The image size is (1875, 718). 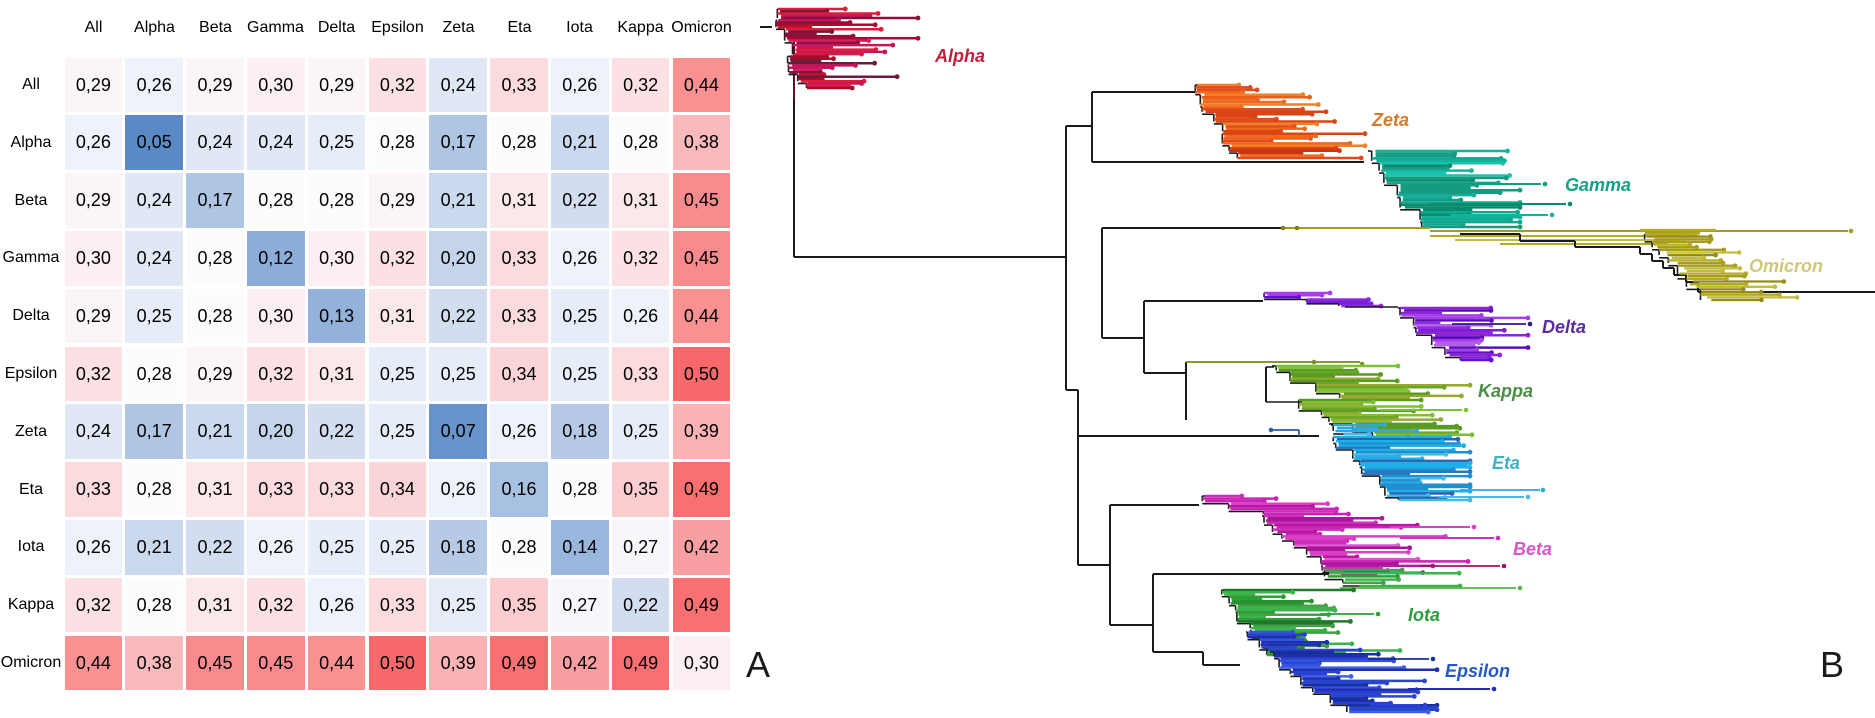 I want to click on svg-text: Kappa, so click(x=1505, y=391).